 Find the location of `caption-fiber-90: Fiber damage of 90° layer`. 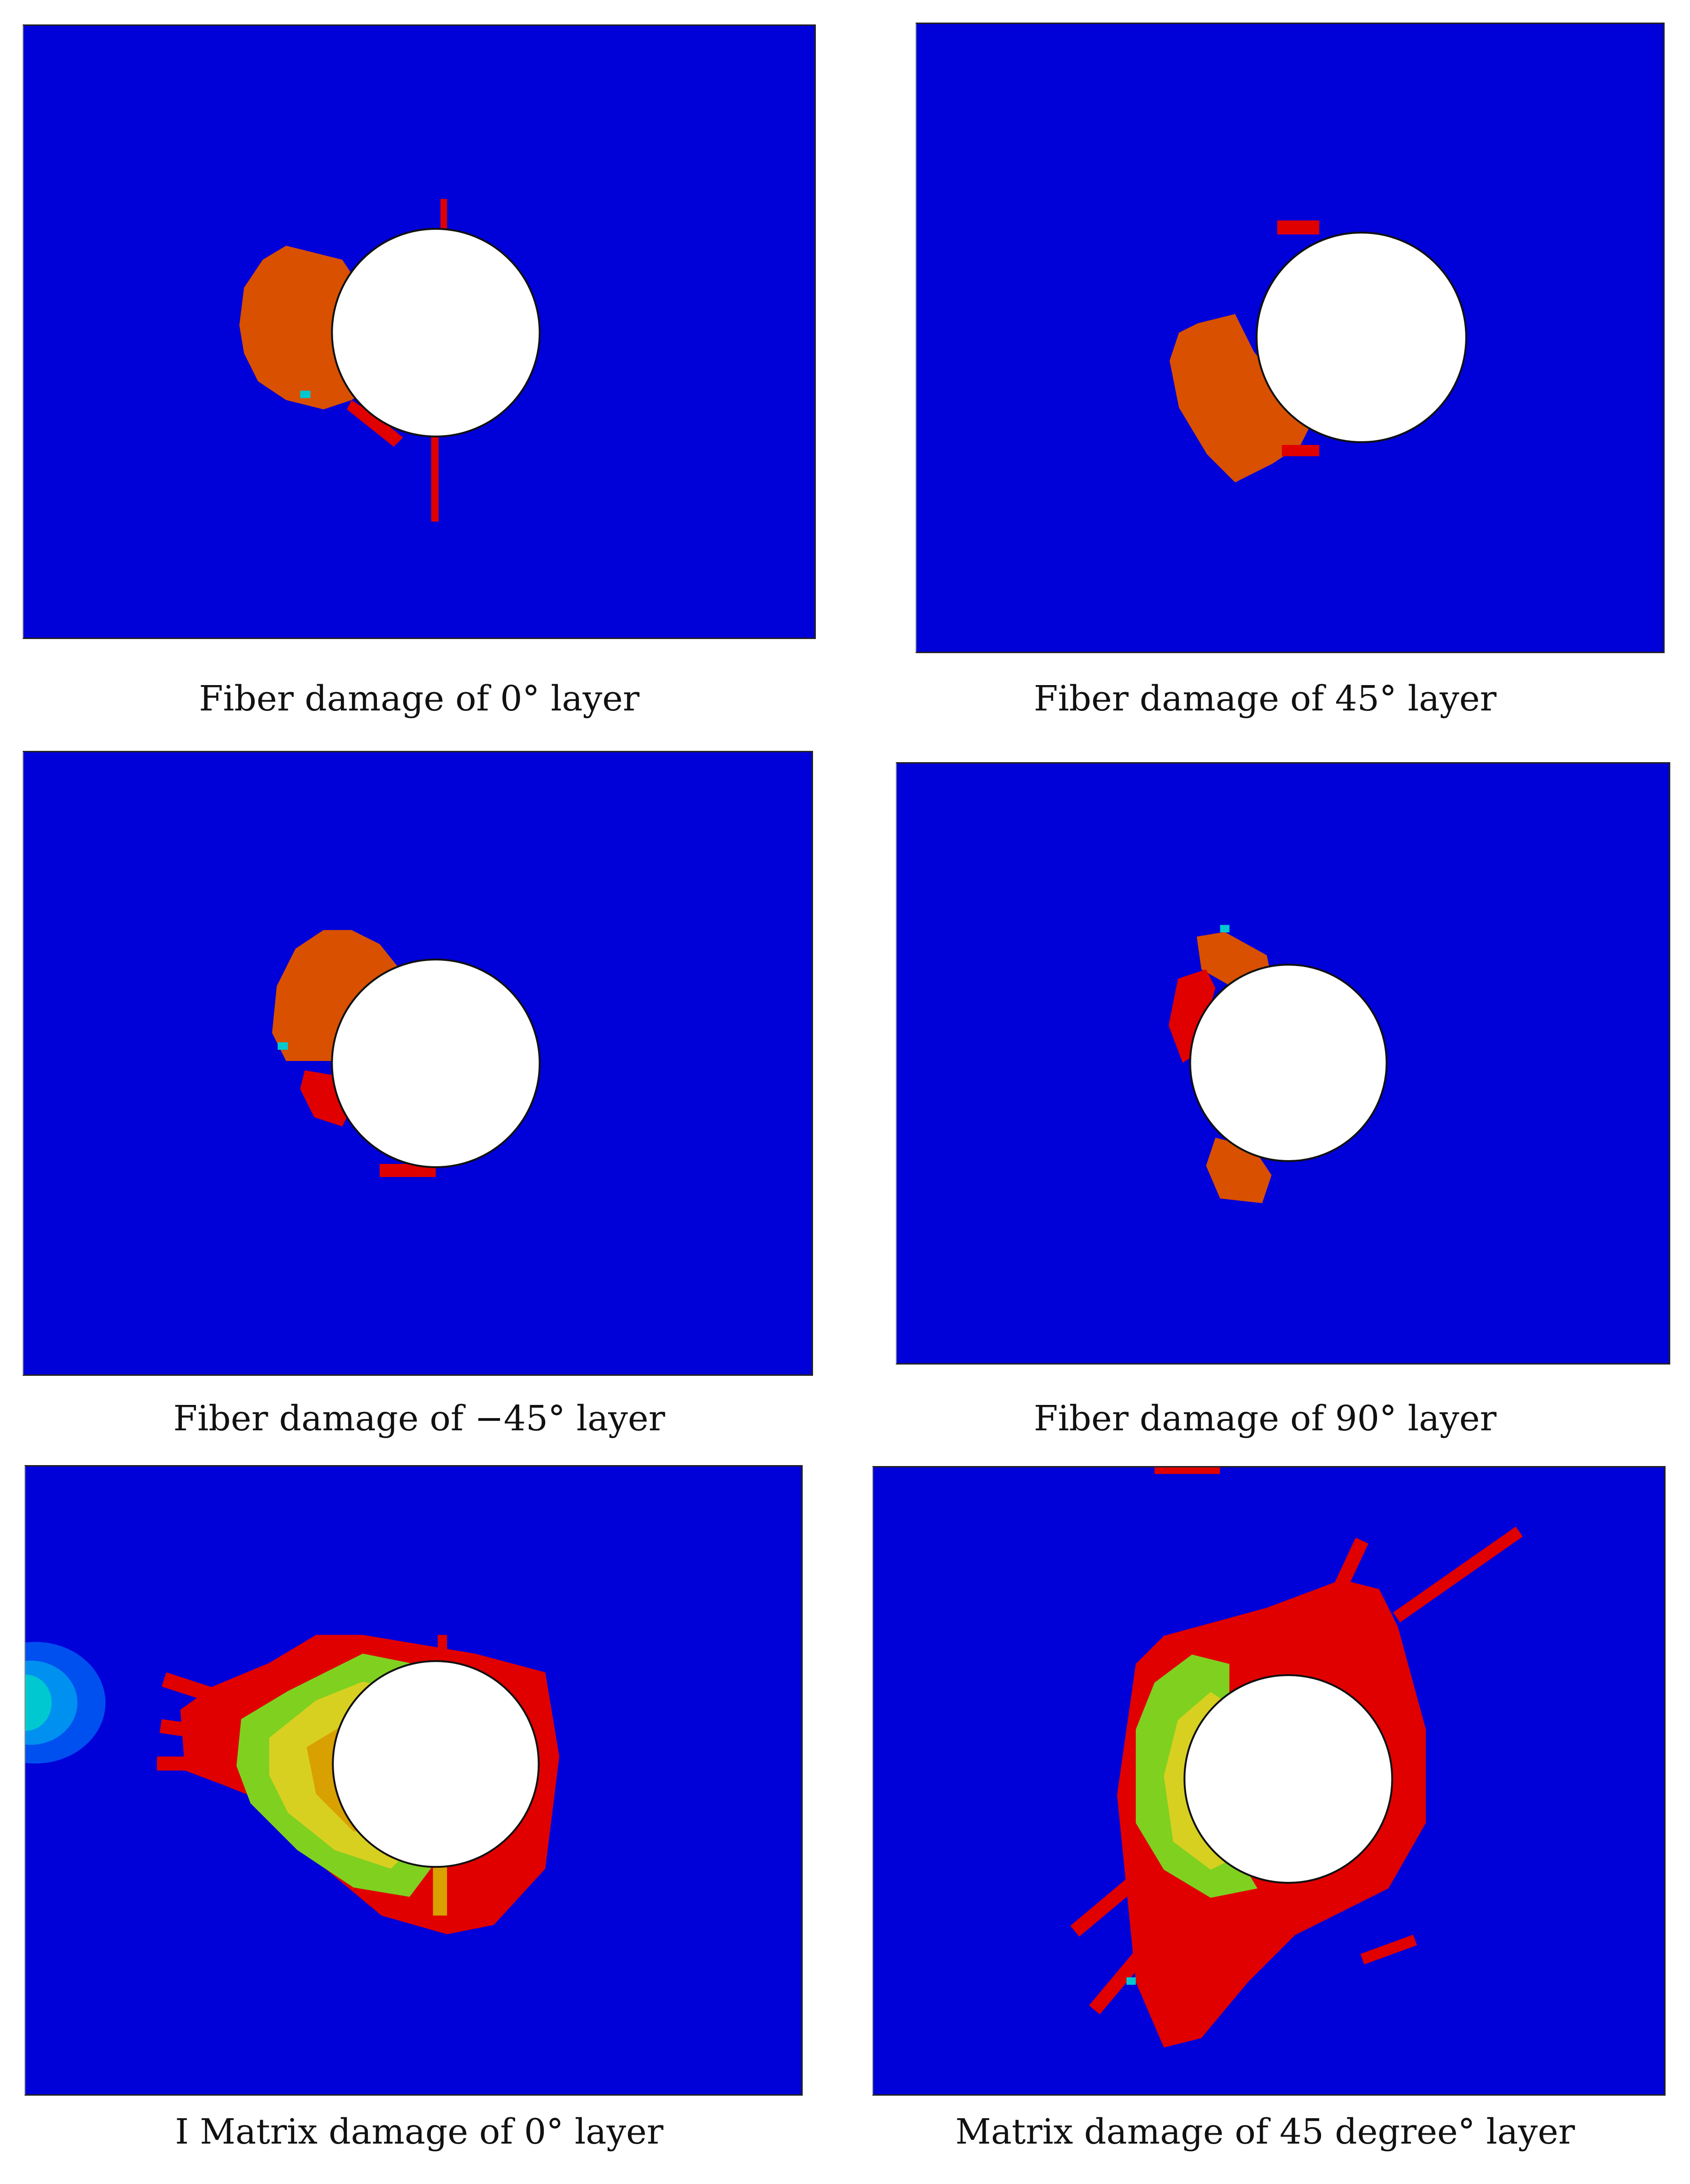

caption-fiber-90: Fiber damage of 90° layer is located at coordinates (1265, 1418).